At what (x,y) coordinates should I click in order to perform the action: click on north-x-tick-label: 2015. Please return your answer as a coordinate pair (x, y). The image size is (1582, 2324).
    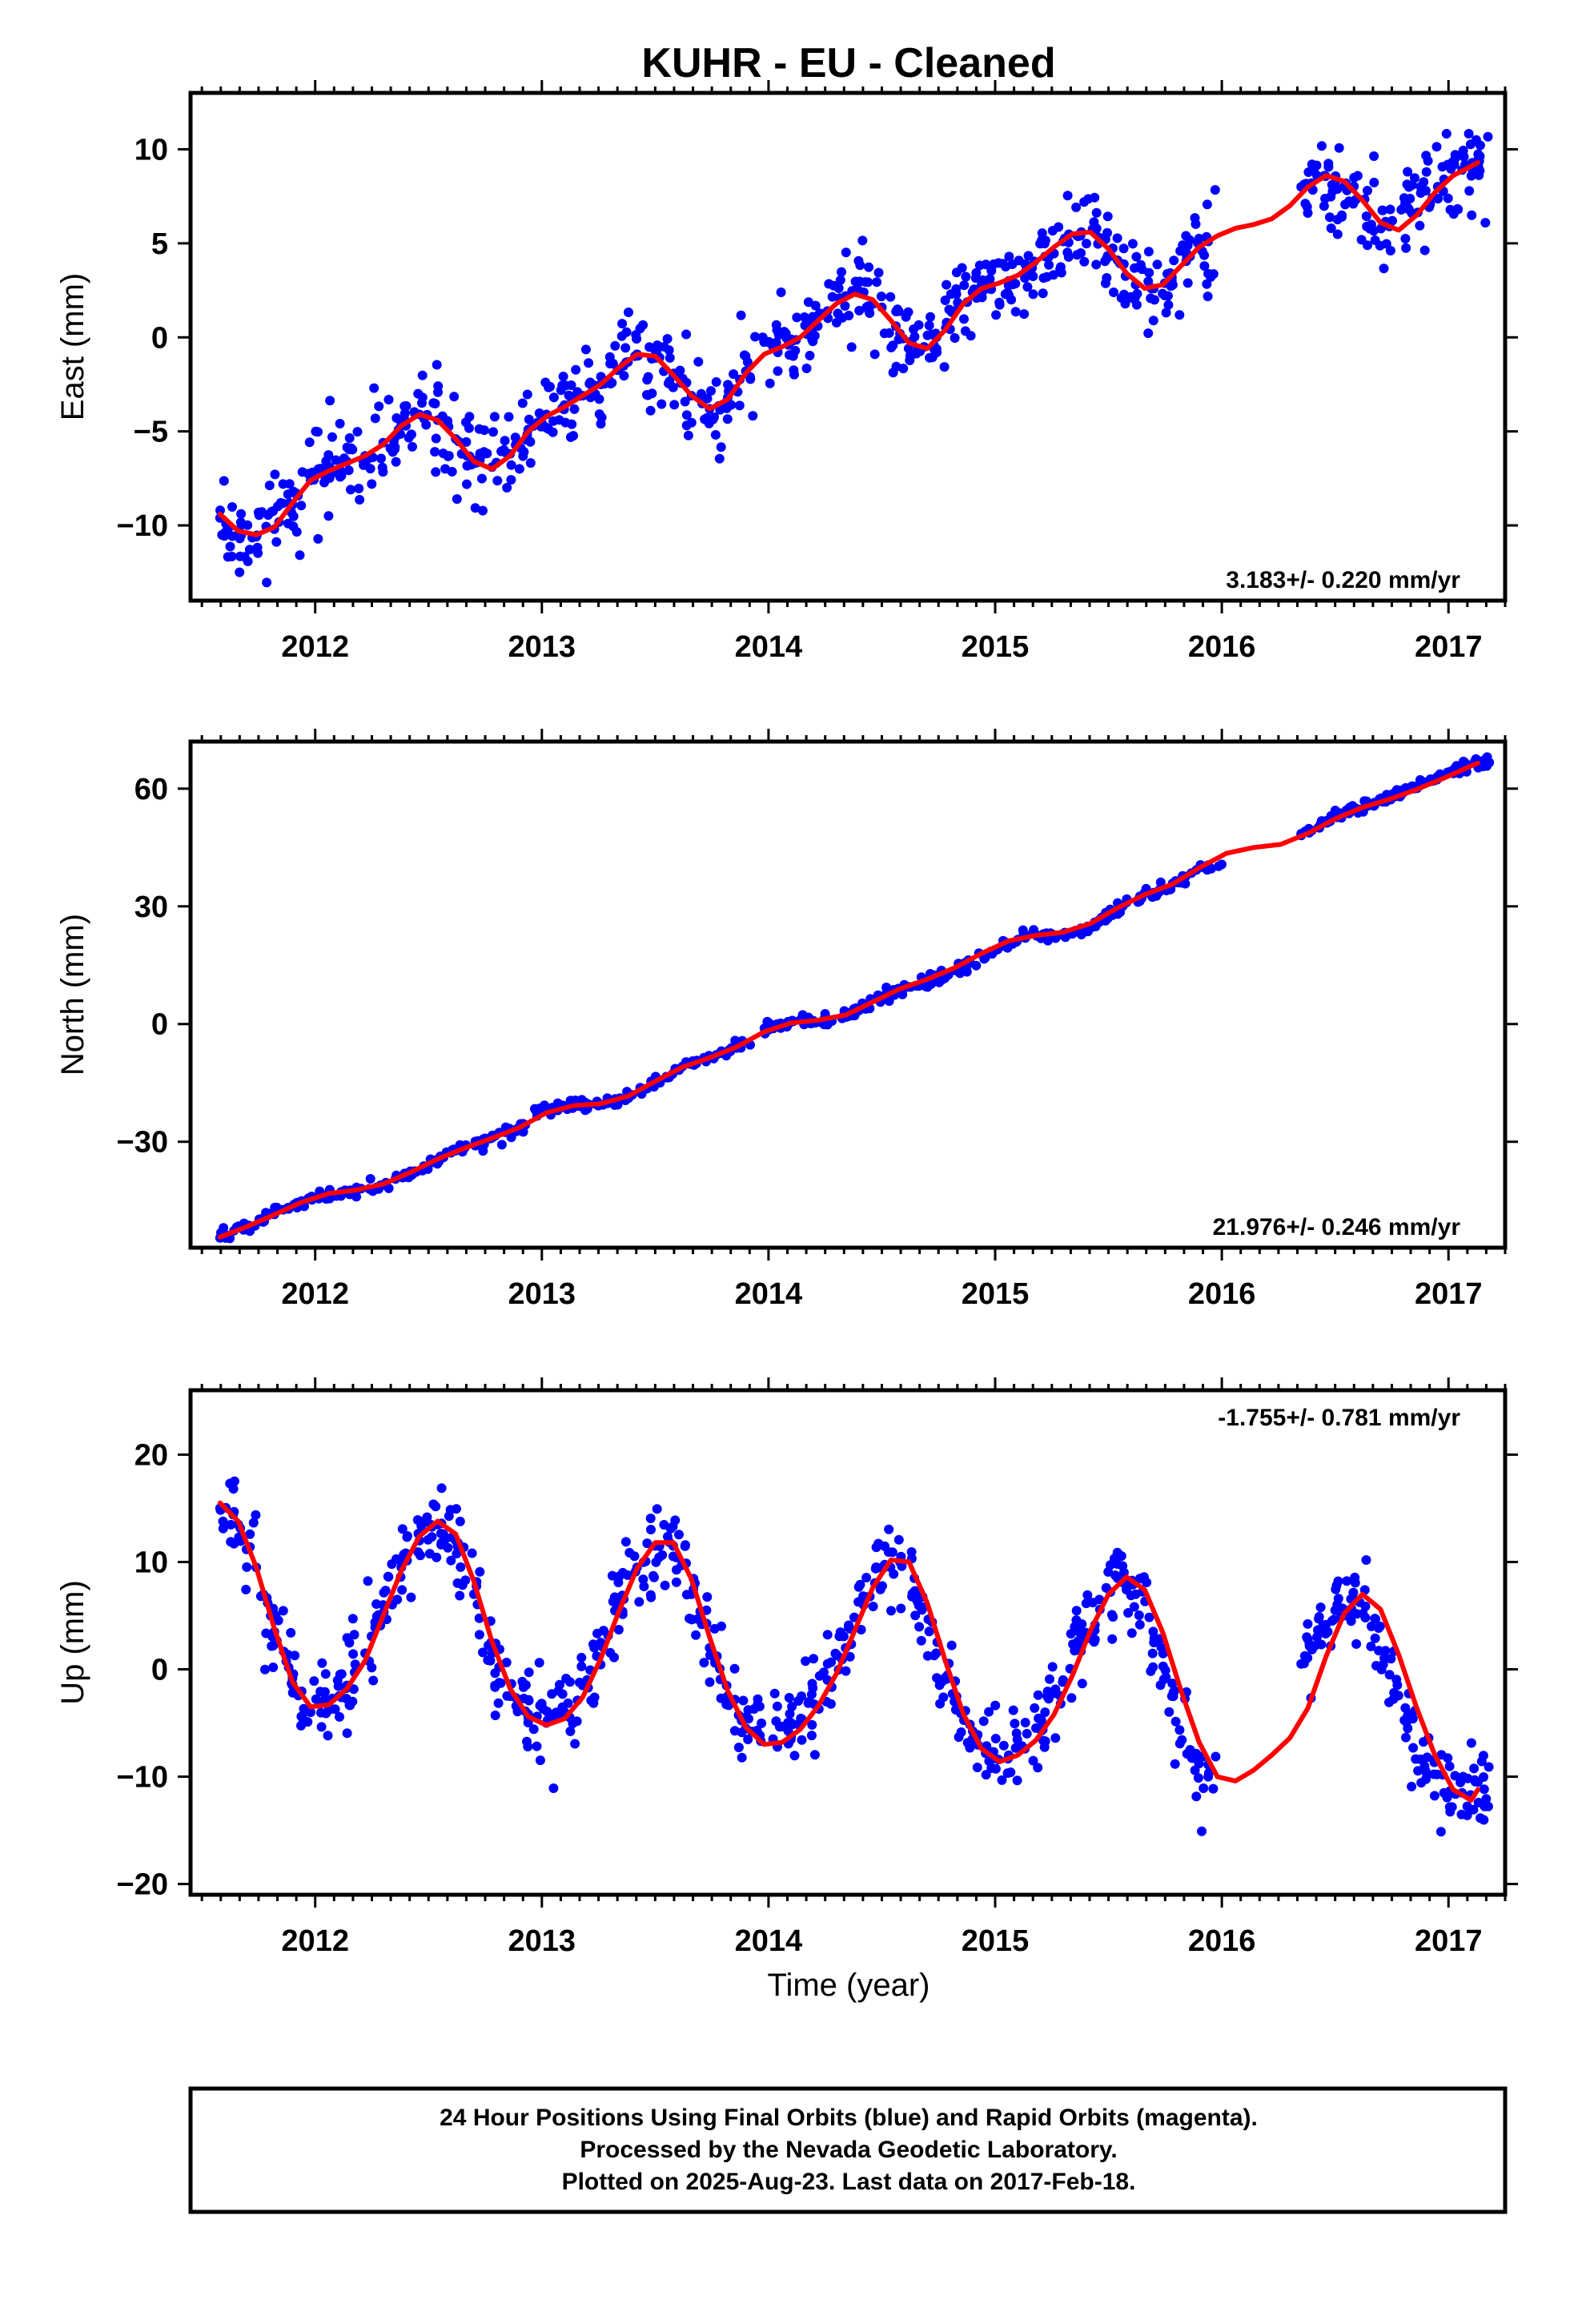
    Looking at the image, I should click on (996, 1294).